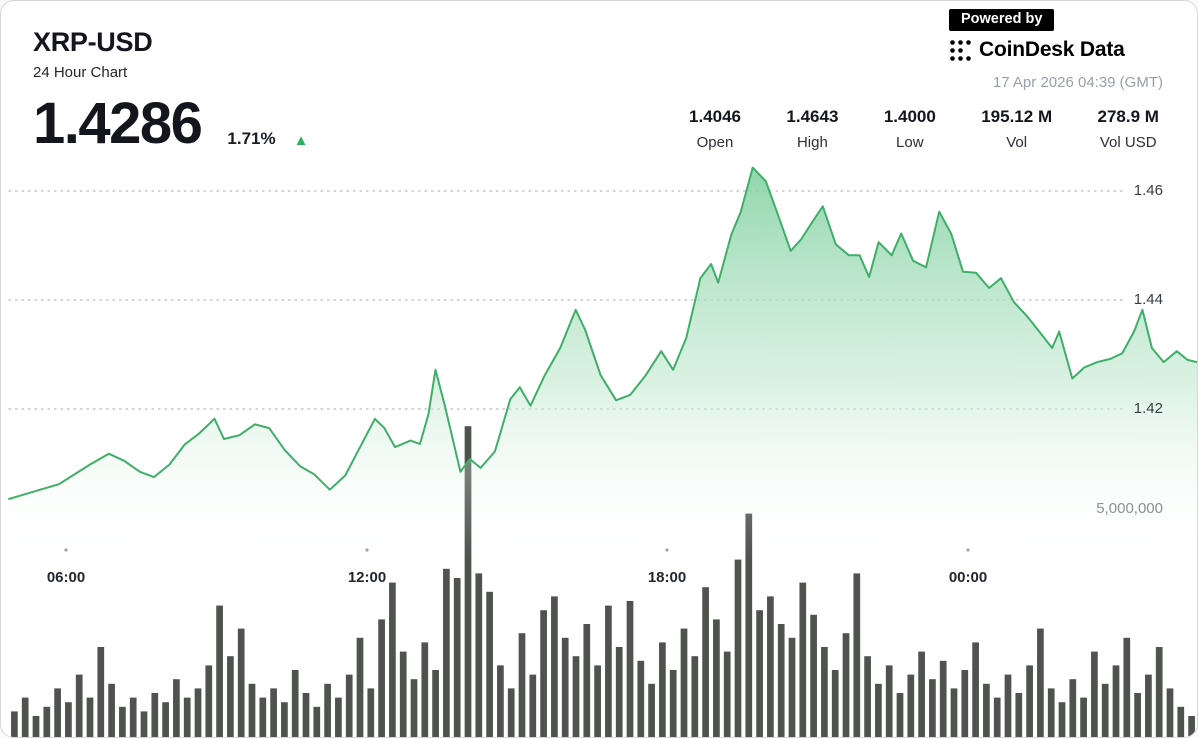  Describe the element at coordinates (1077, 82) in the screenshot. I see `timestamp: 17 Apr 2026 04:39 (GMT)` at that location.